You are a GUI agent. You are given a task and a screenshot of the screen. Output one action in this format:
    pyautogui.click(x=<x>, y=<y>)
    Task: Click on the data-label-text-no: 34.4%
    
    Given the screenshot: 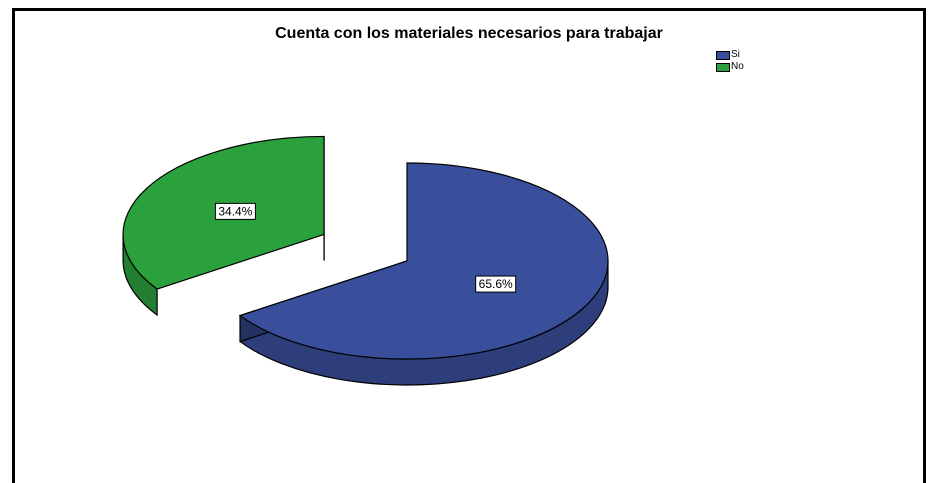 What is the action you would take?
    pyautogui.click(x=235, y=211)
    